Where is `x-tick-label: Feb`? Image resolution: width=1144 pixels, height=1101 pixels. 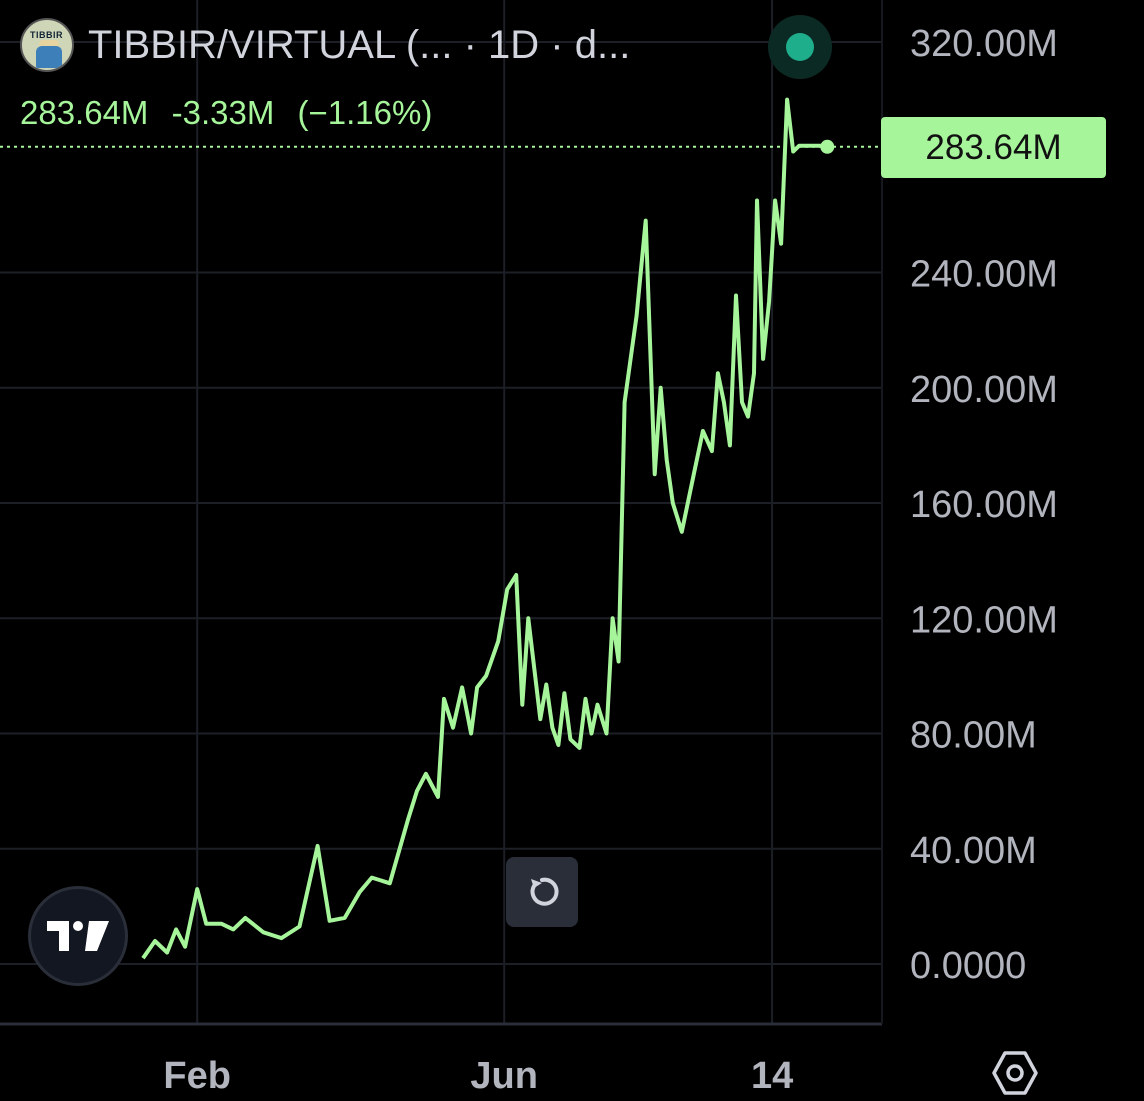
x-tick-label: Feb is located at coordinates (197, 1076).